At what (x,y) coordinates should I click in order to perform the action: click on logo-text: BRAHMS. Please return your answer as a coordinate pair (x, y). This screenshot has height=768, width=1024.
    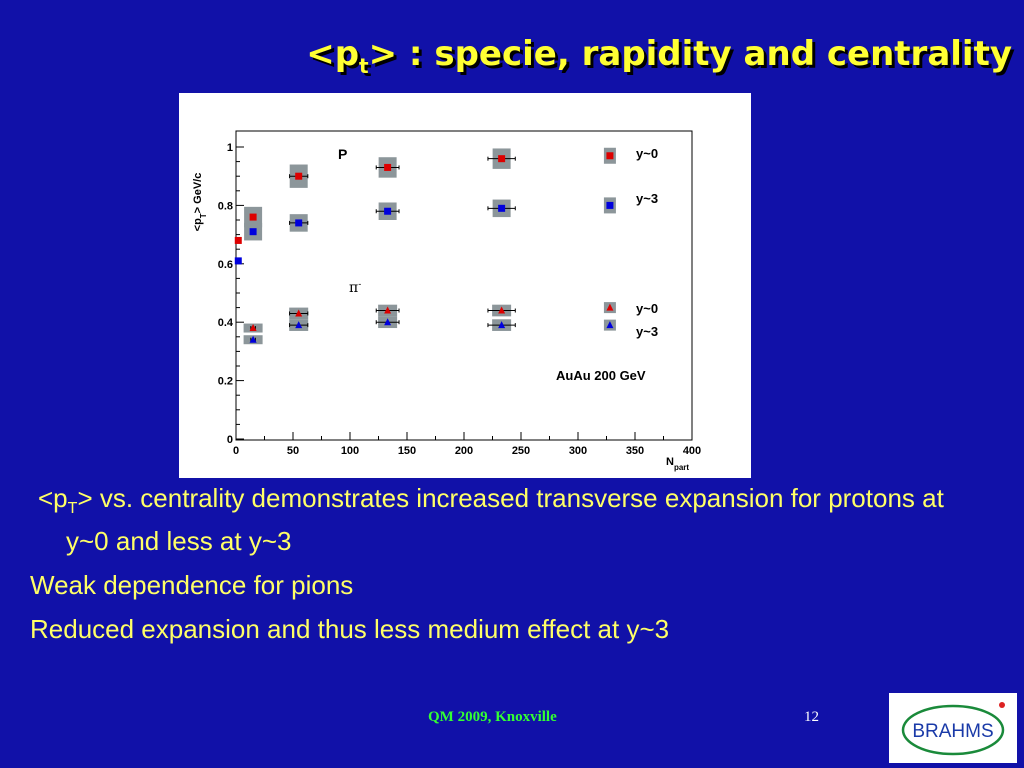
    Looking at the image, I should click on (952, 731).